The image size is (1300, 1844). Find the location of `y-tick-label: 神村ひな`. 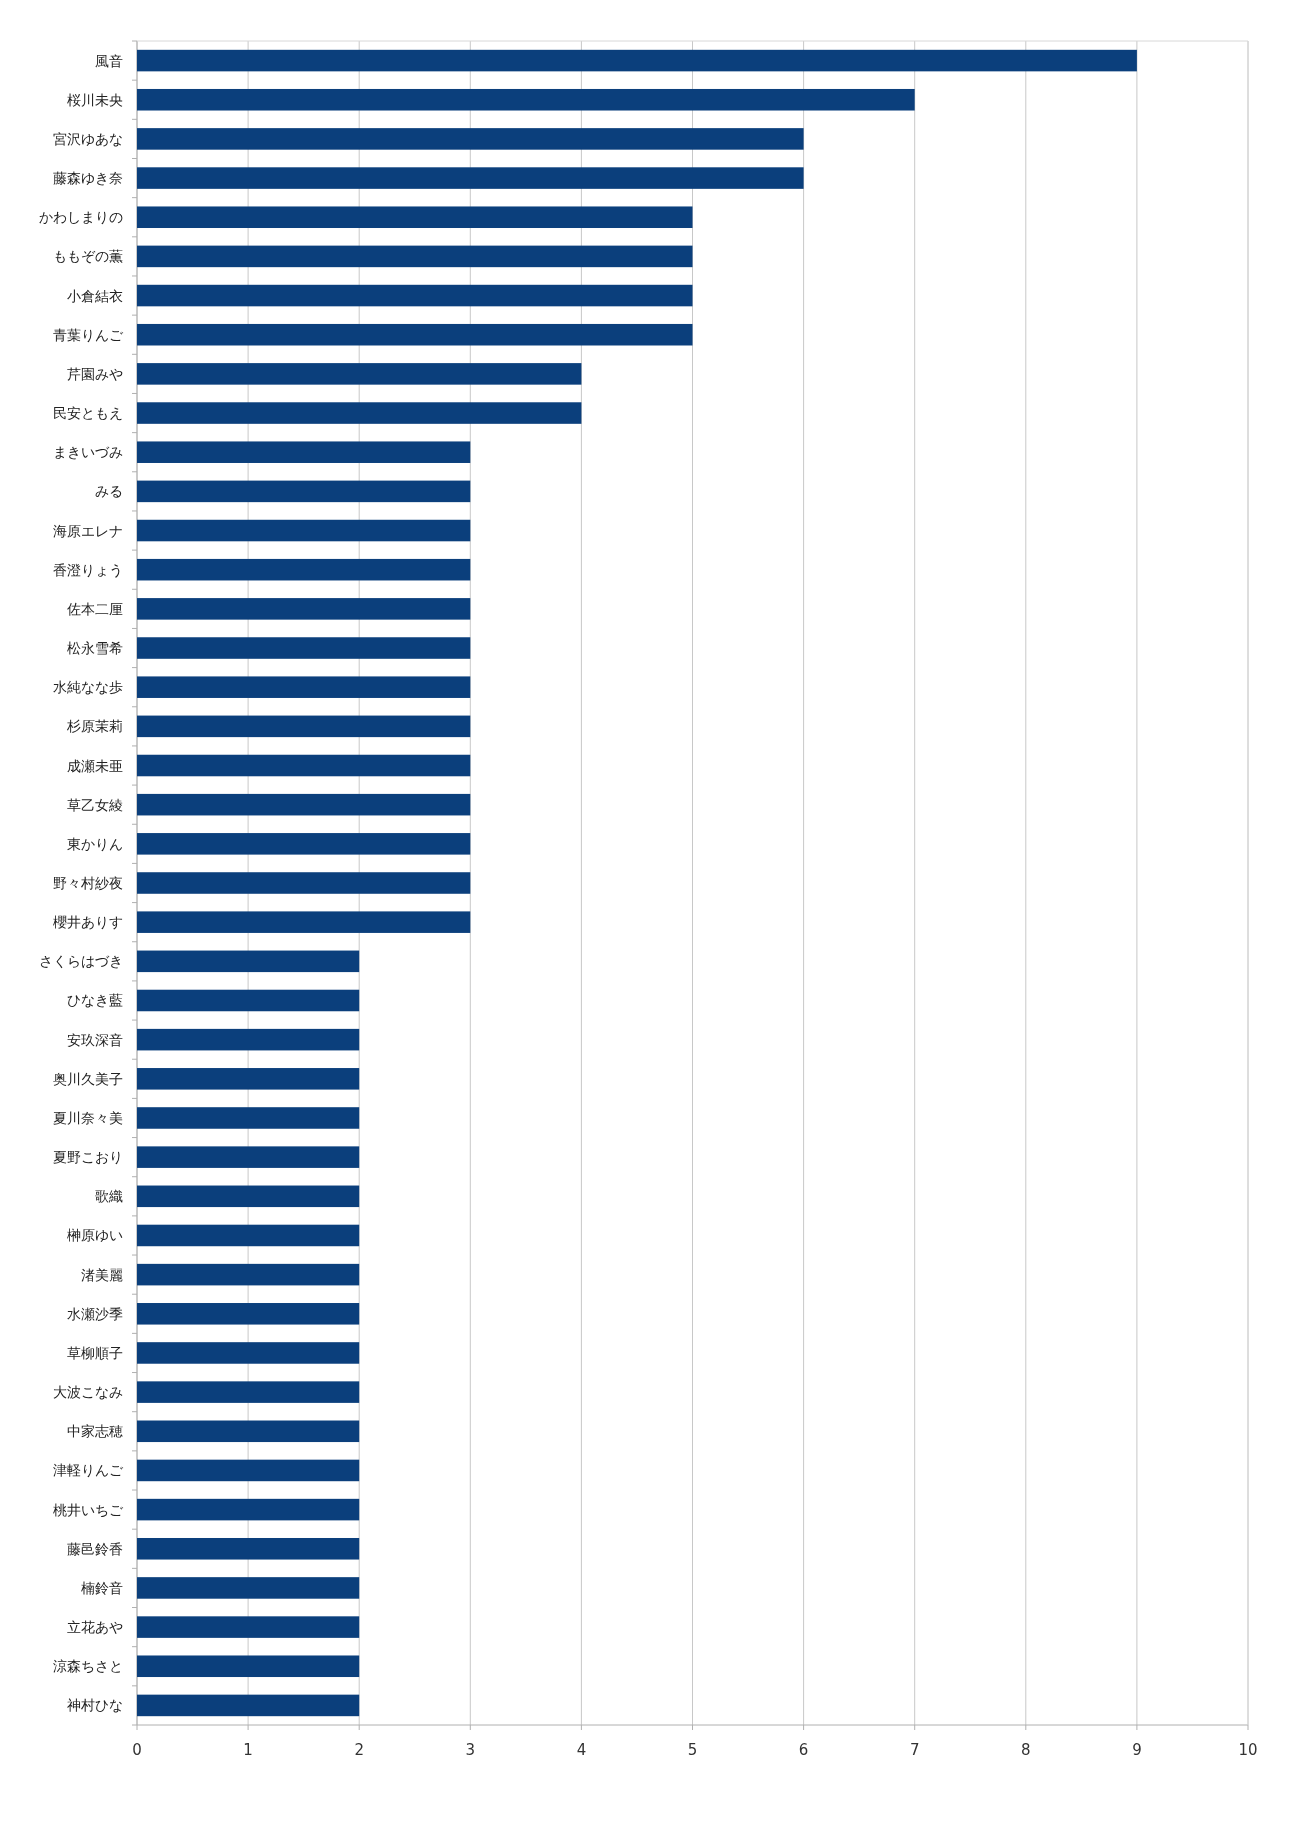

y-tick-label: 神村ひな is located at coordinates (95, 1705).